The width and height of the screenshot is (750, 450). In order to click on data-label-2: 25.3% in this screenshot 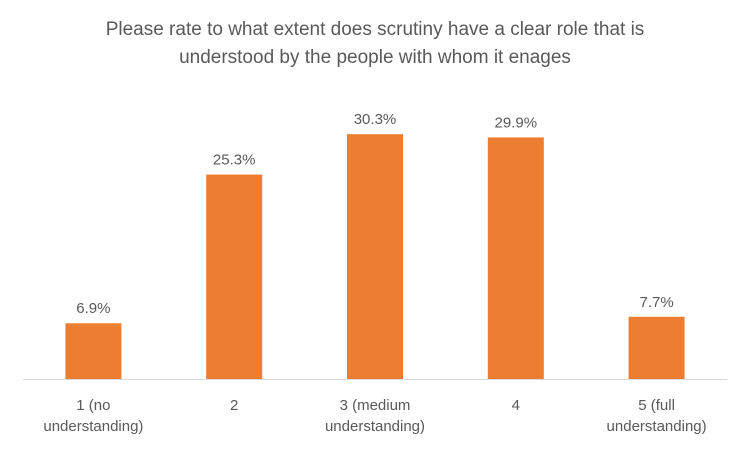, I will do `click(234, 160)`.